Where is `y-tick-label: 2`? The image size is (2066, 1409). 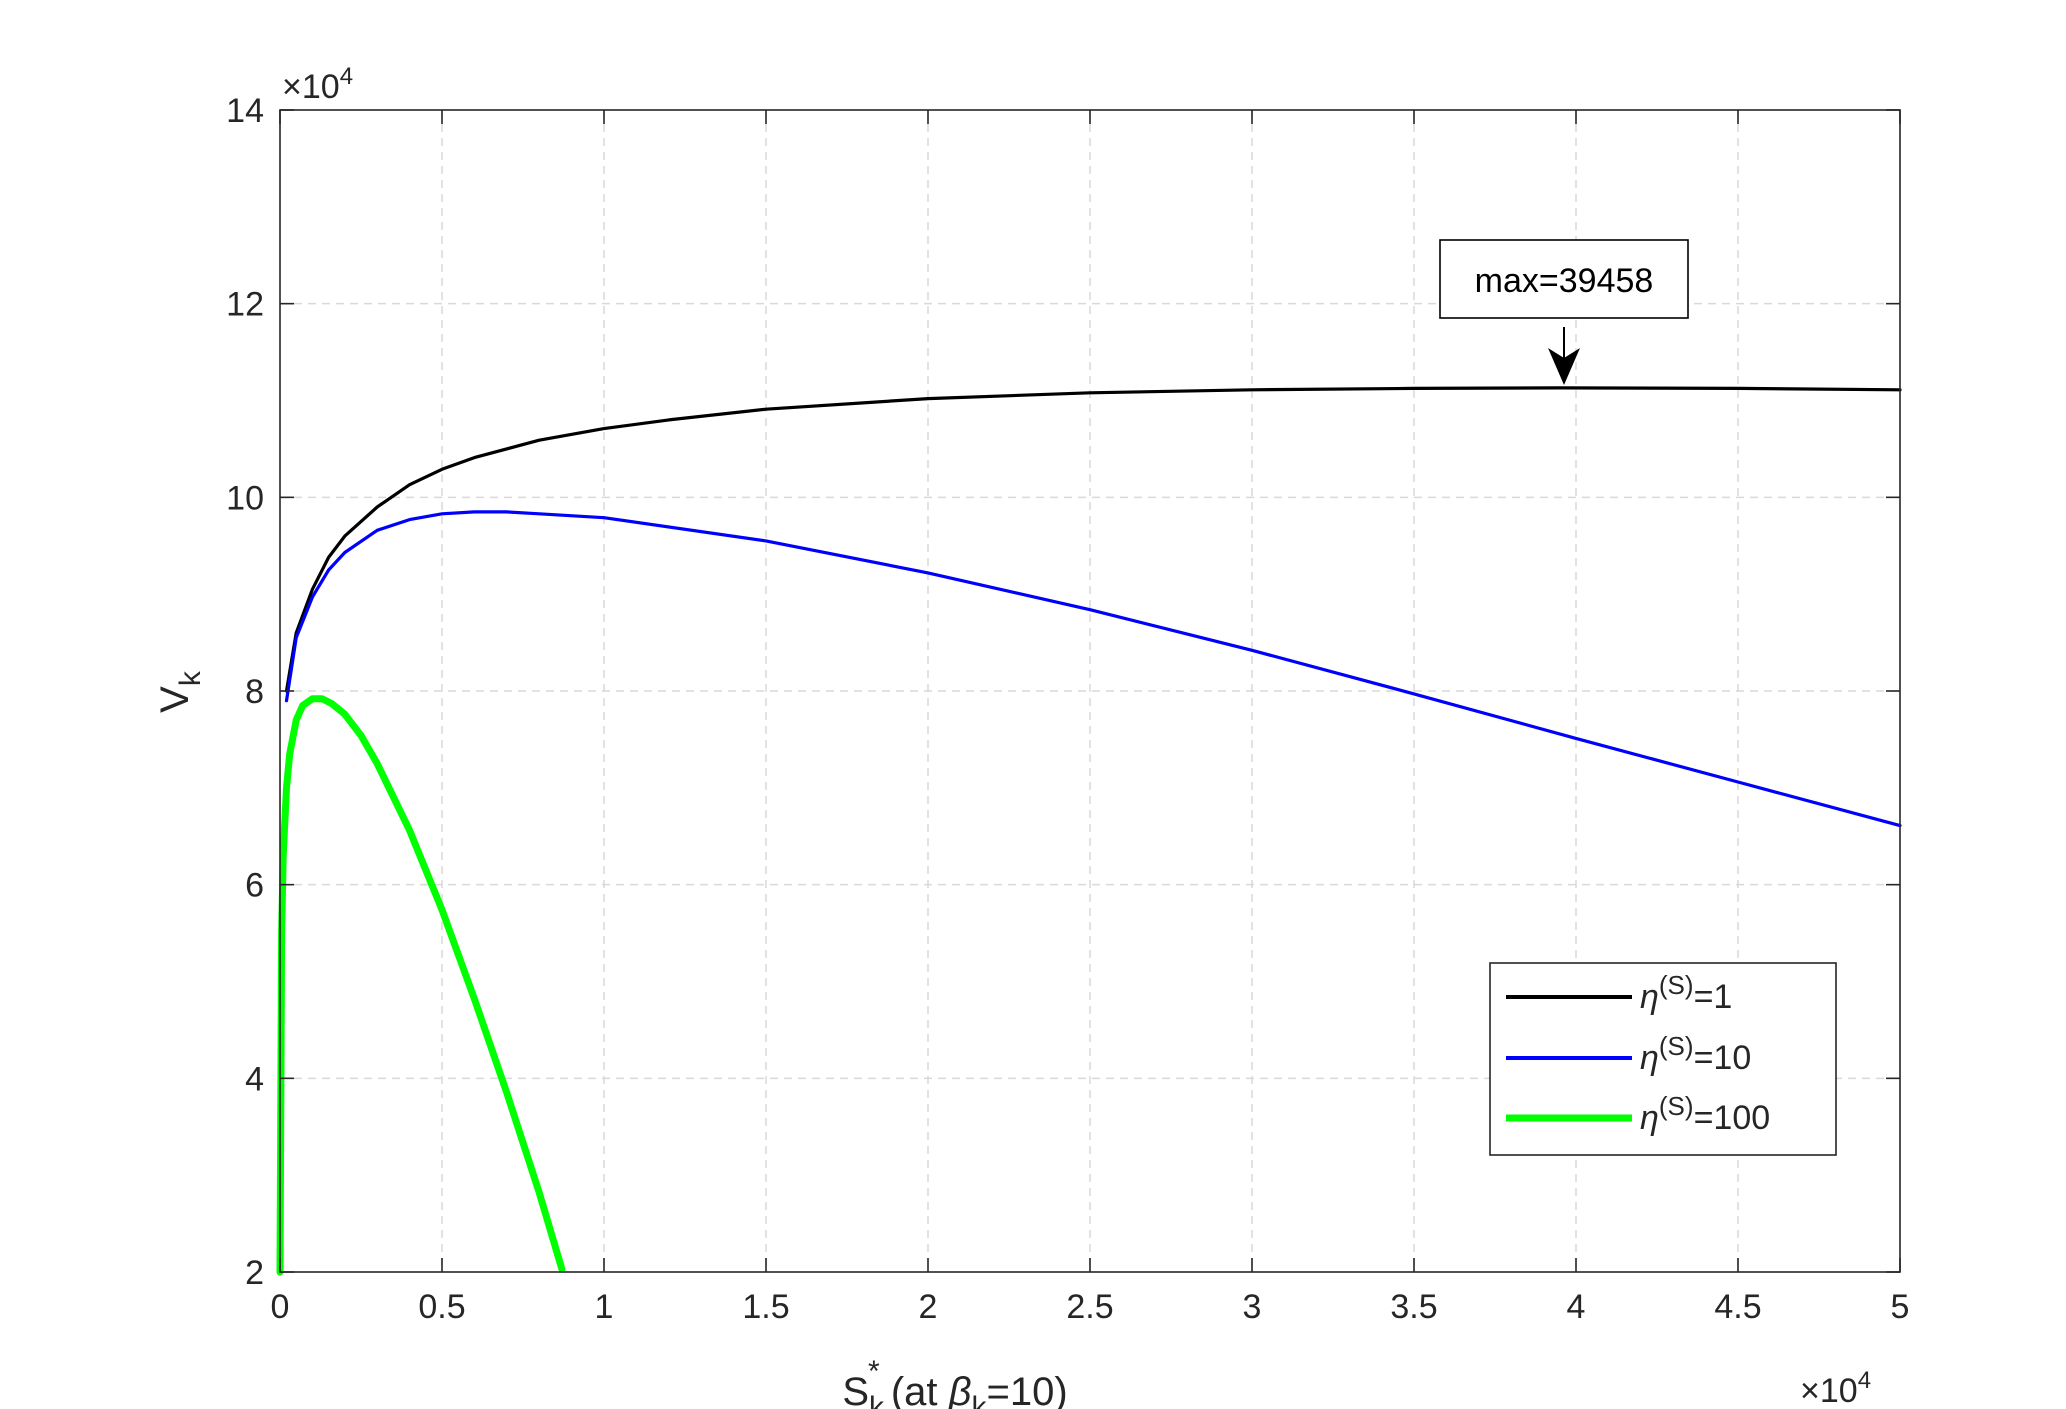
y-tick-label: 2 is located at coordinates (254, 1273).